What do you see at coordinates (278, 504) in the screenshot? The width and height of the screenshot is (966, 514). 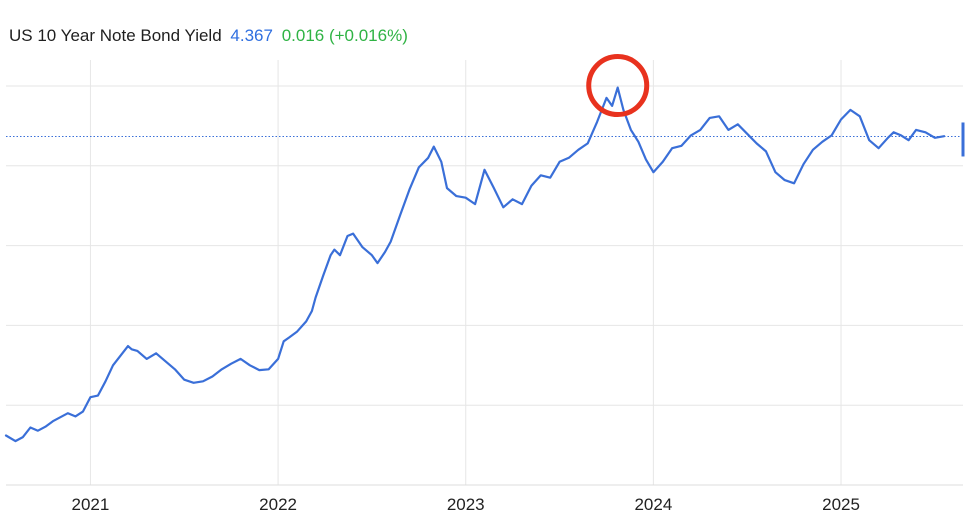 I see `x-tick-label: 2022` at bounding box center [278, 504].